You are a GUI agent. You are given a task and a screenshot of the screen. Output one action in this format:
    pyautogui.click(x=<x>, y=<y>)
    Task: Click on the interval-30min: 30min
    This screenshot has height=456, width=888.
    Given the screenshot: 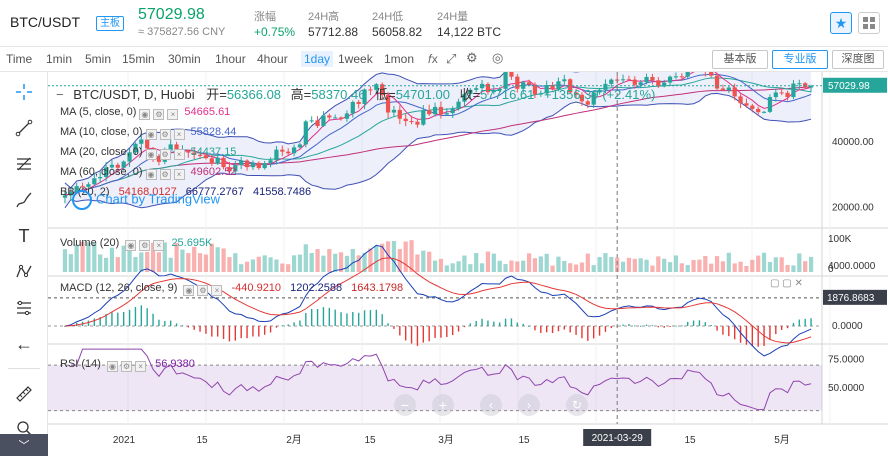 What is the action you would take?
    pyautogui.click(x=184, y=59)
    